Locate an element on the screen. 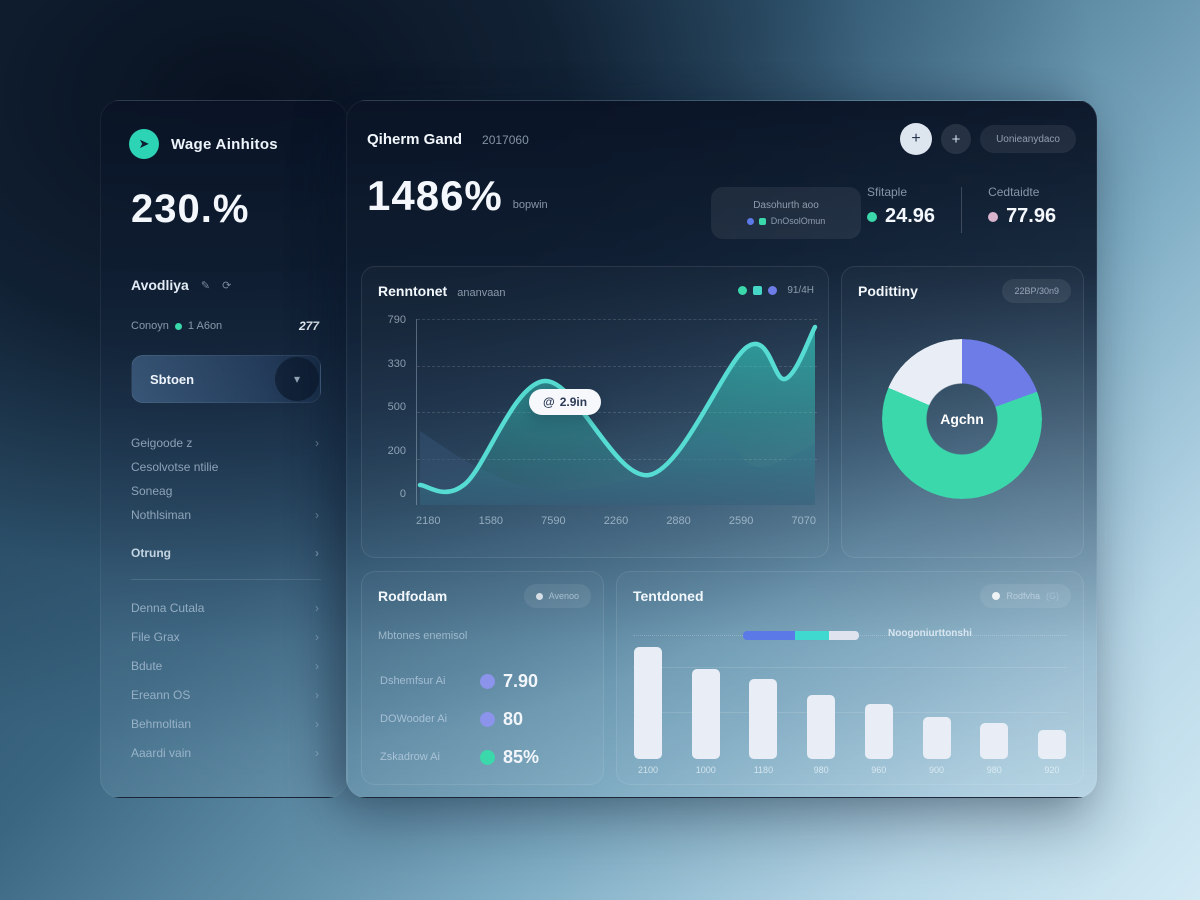 This screenshot has width=1200, height=900. chevron-down-icon: ▾ is located at coordinates (297, 379).